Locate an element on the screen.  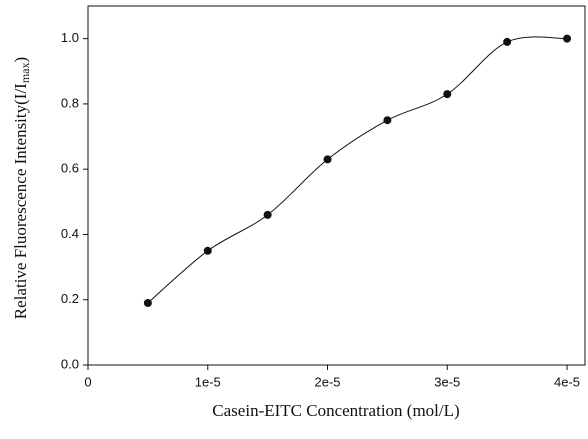
y-tick-label: 0.2 is located at coordinates (70, 298).